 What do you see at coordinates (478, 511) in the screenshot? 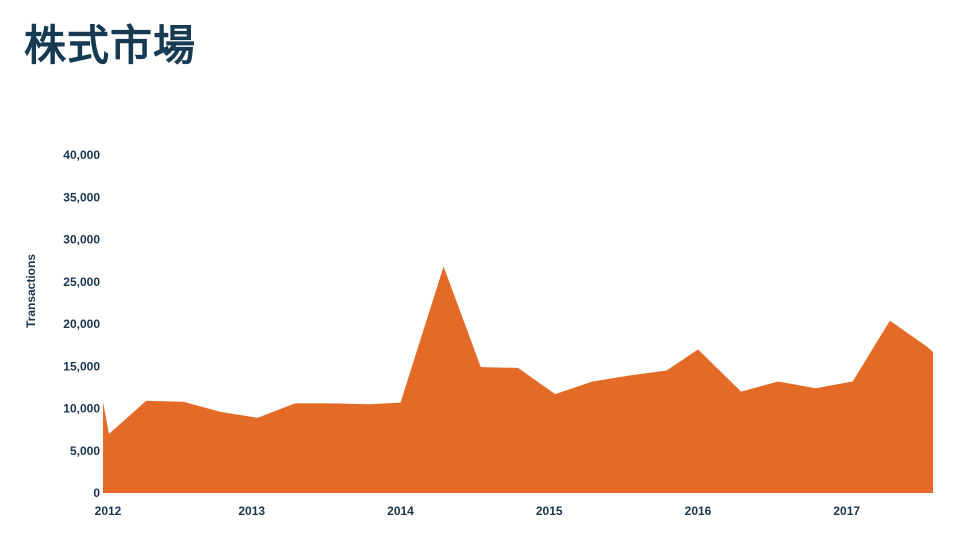
I see `x-axis: 2012 2013 2014 2015 2016 2017` at bounding box center [478, 511].